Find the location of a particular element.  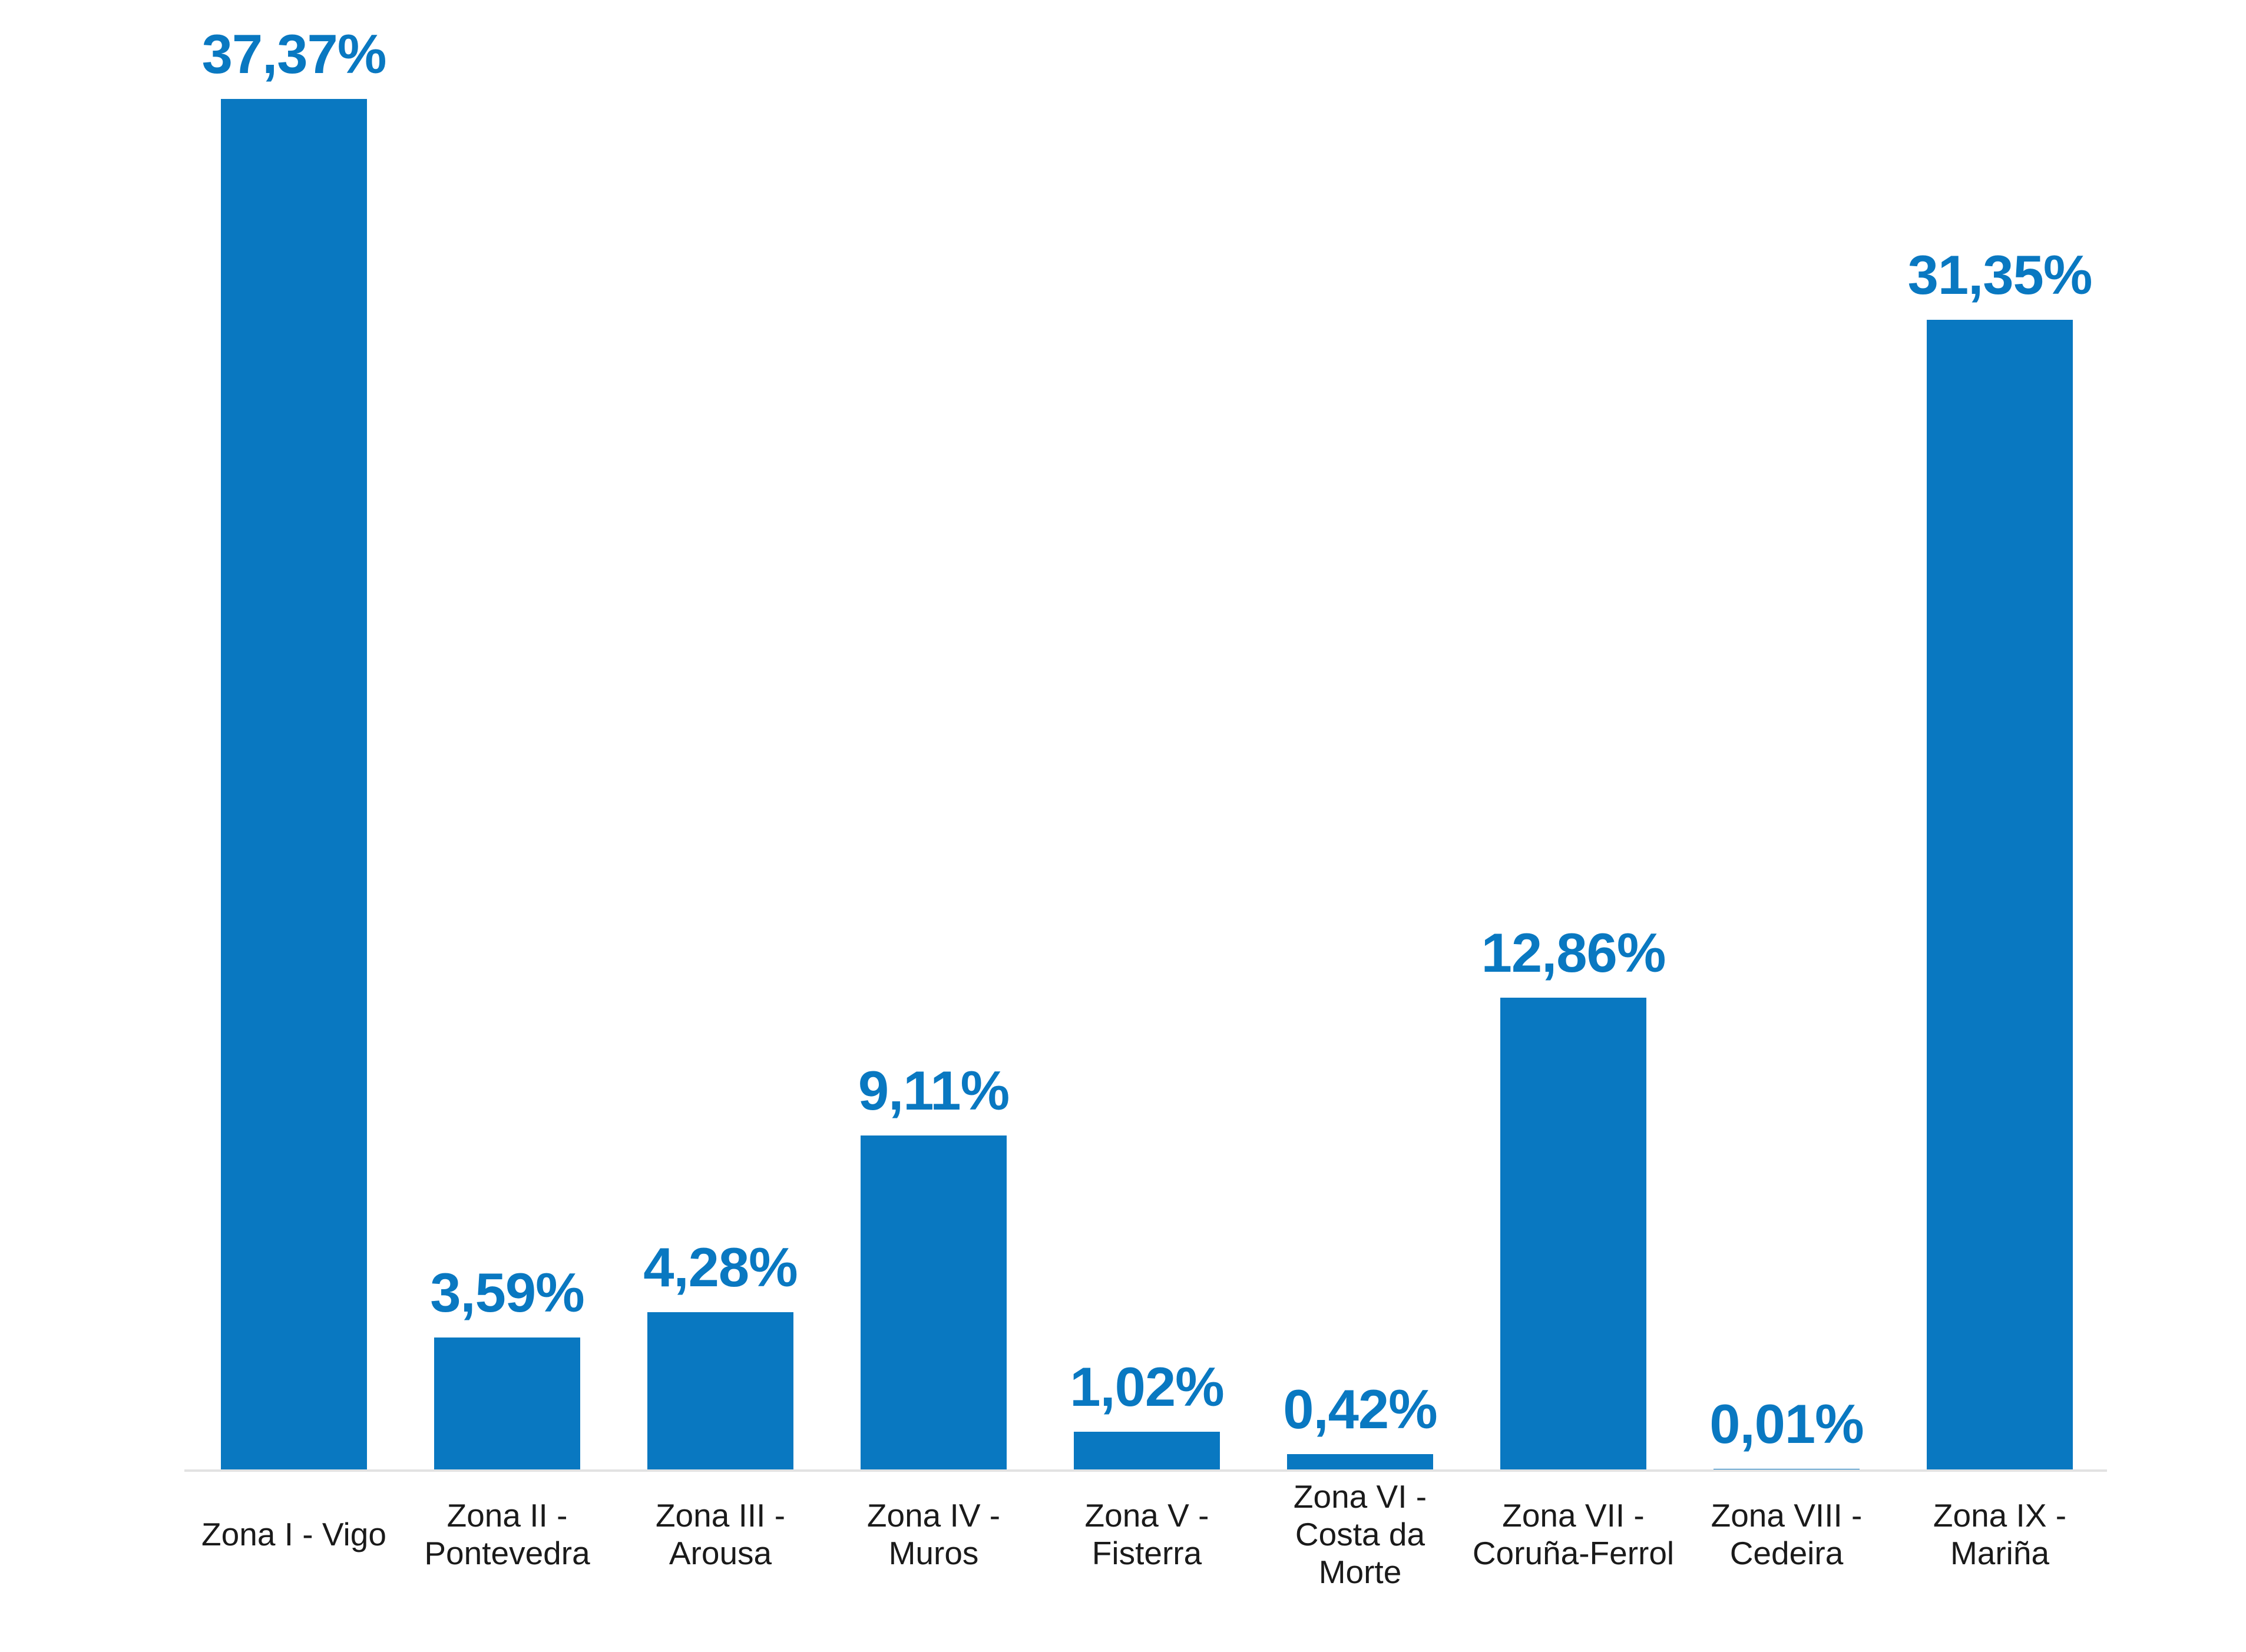

category-label-area: Zona V - Fisterra is located at coordinates (1146, 1534).